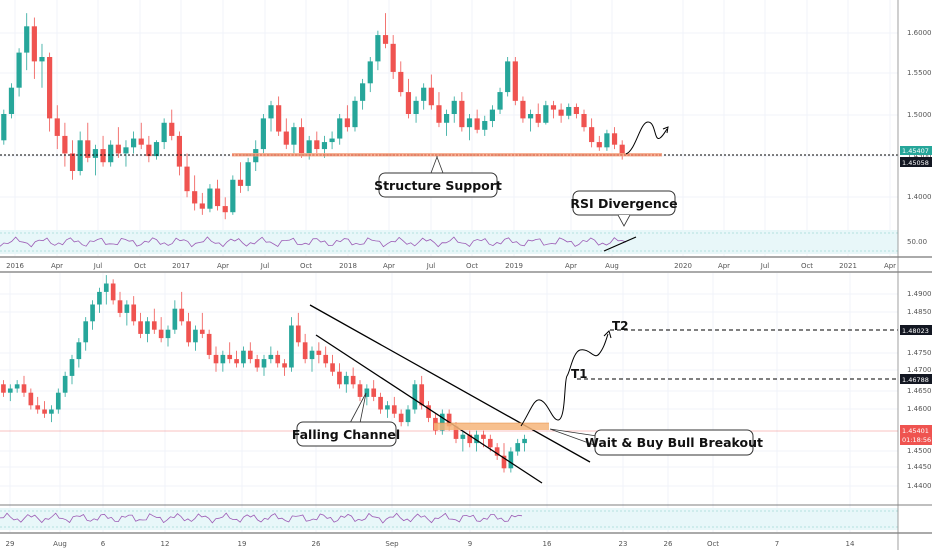 This screenshot has height=550, width=932. I want to click on x-tick-label-top: 2017, so click(181, 266).